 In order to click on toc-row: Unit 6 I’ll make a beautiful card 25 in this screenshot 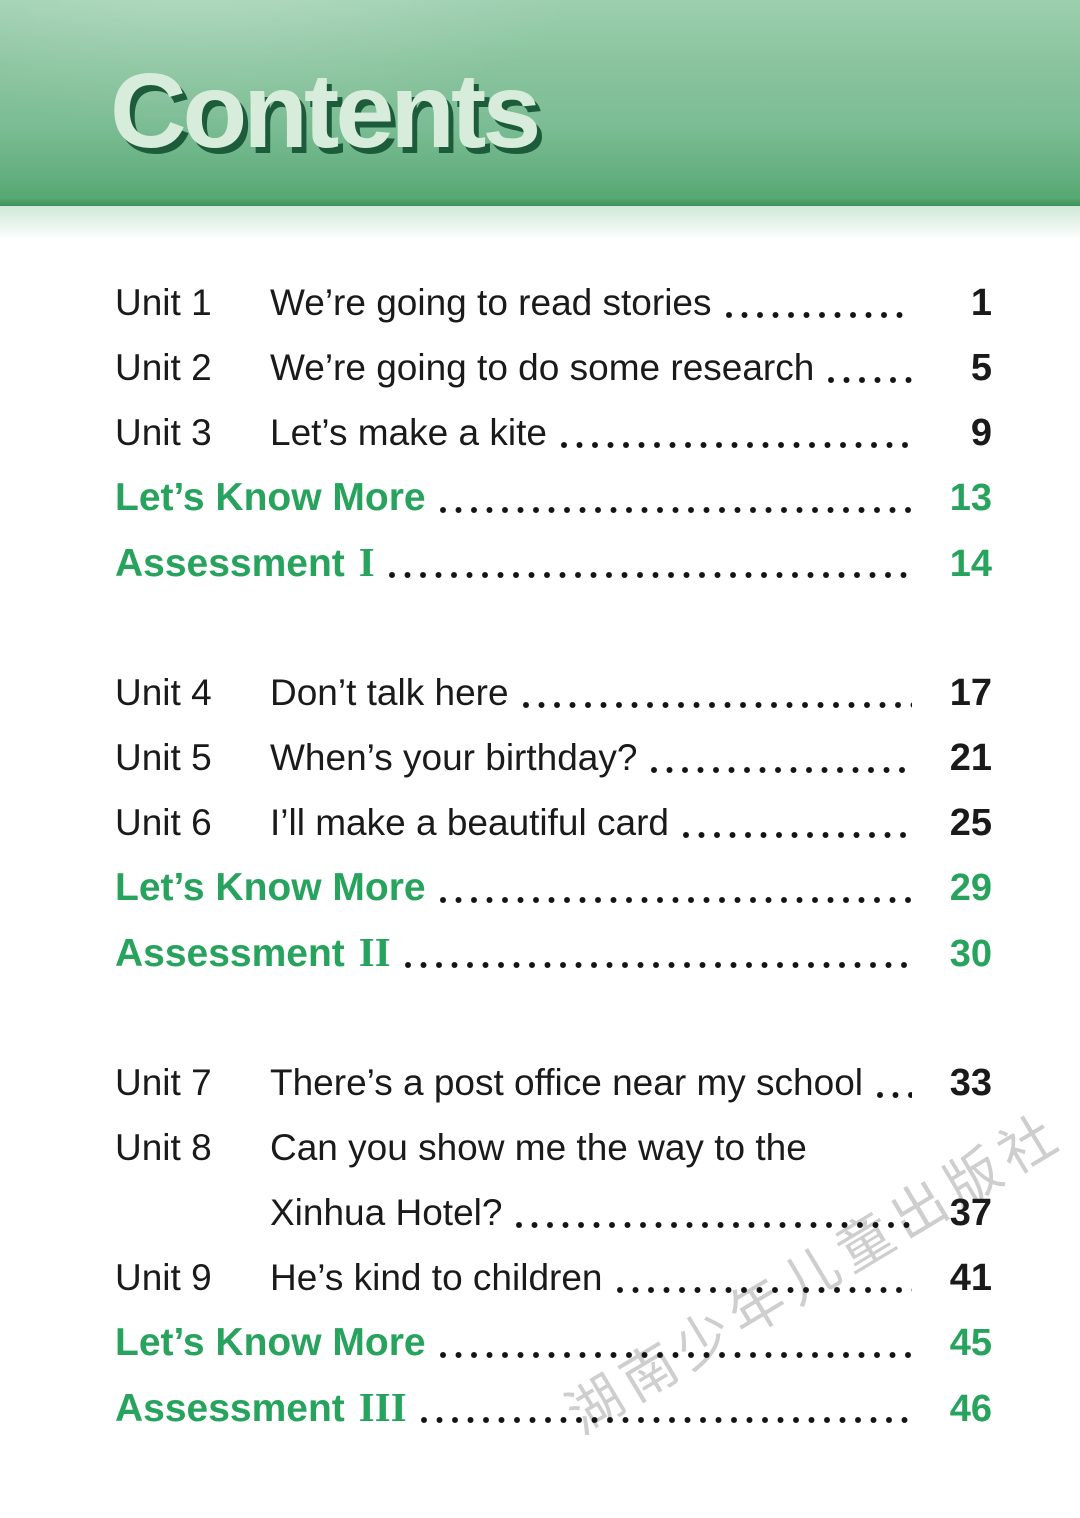, I will do `click(553, 822)`.